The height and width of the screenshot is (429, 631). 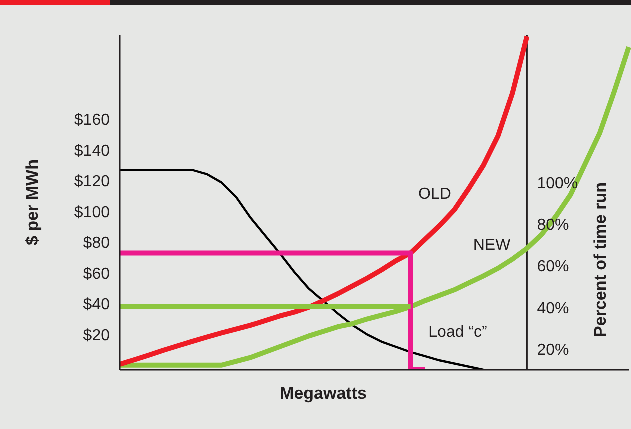 What do you see at coordinates (323, 394) in the screenshot?
I see `x-axis-title: Megawatts` at bounding box center [323, 394].